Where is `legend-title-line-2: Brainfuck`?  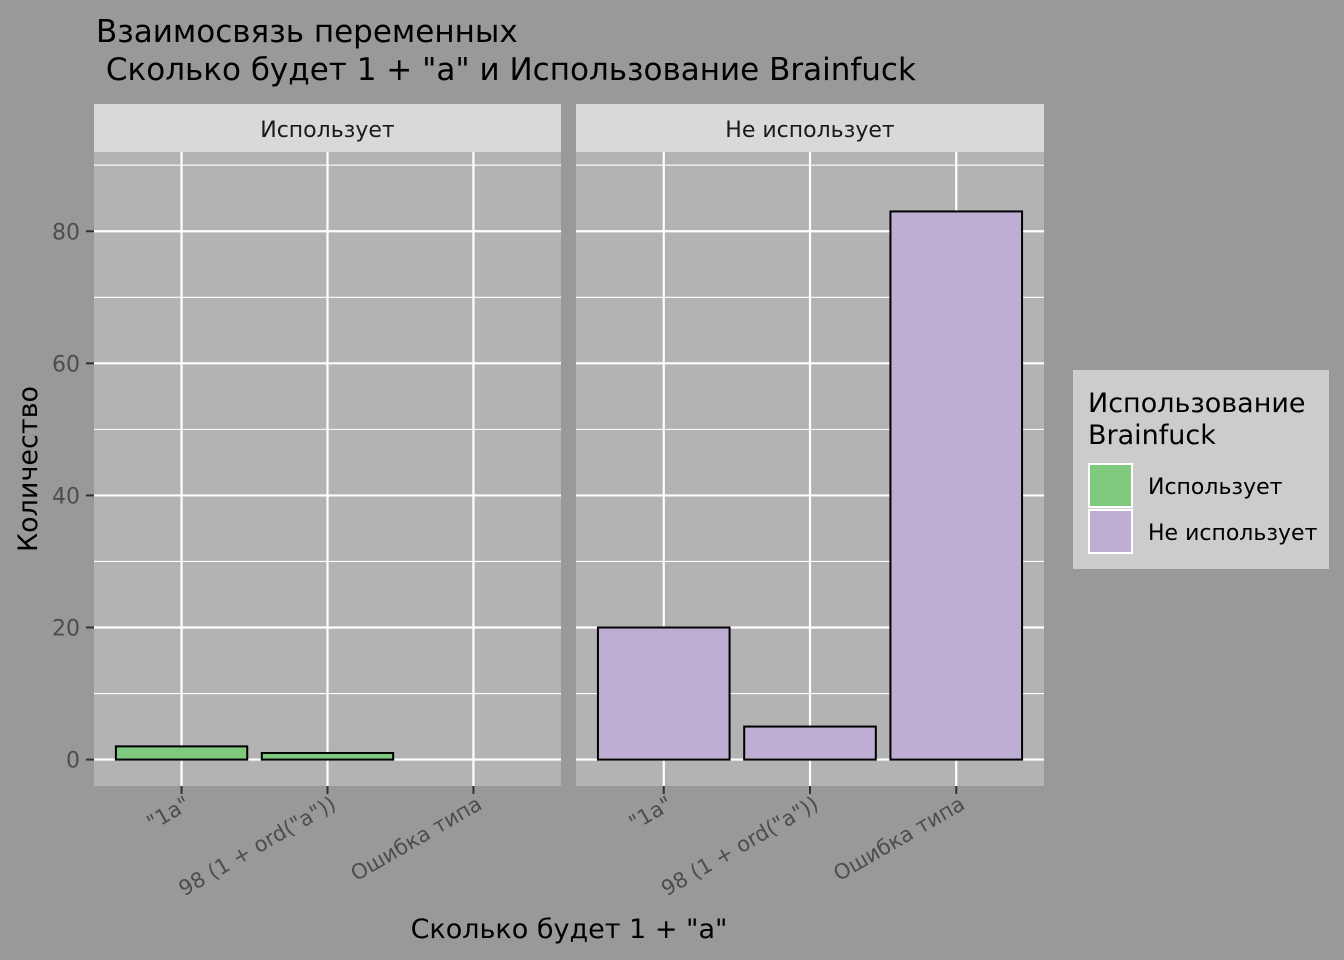 legend-title-line-2: Brainfuck is located at coordinates (1152, 435).